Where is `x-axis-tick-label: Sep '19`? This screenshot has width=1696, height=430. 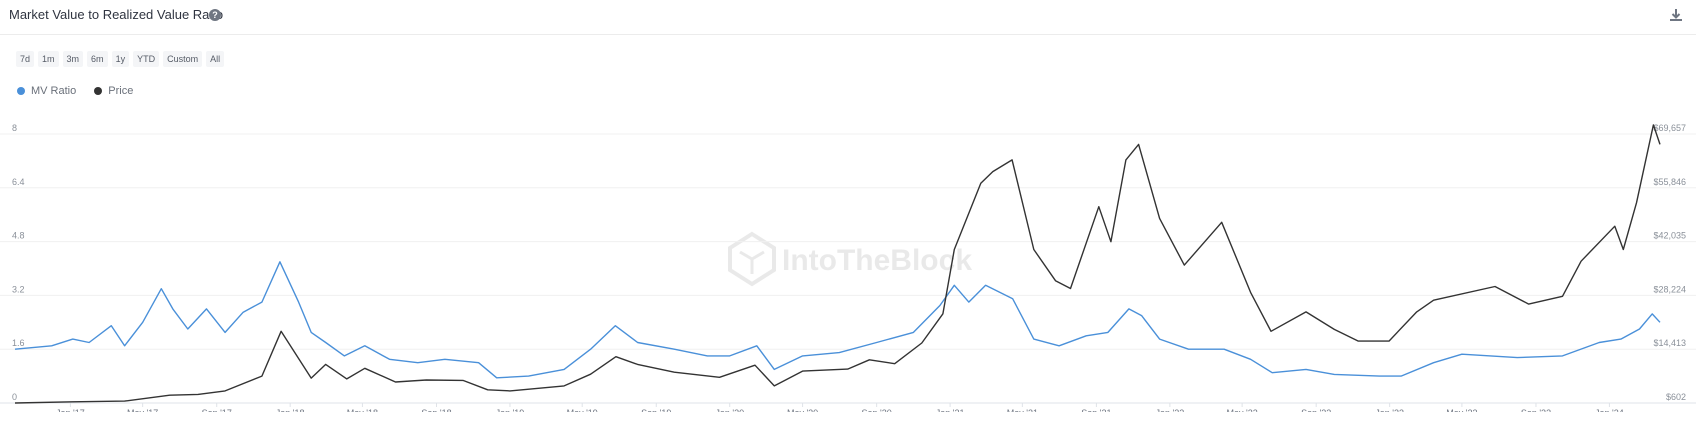 x-axis-tick-label: Sep '19 is located at coordinates (656, 410).